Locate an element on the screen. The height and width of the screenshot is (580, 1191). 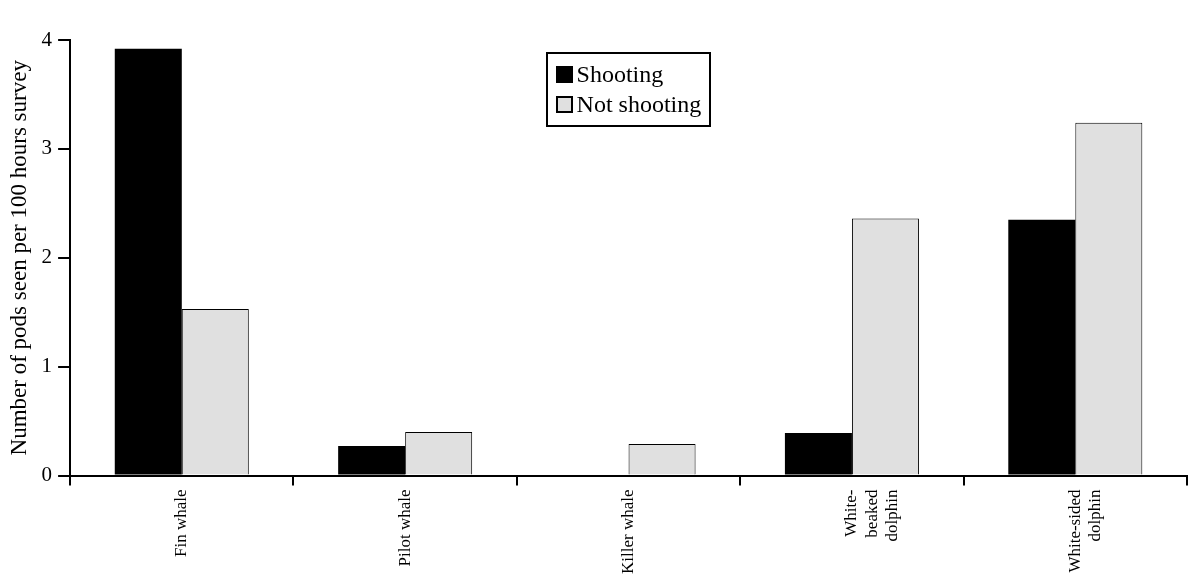
x-tick-label: White-sided dolphin is located at coordinates (1084, 531).